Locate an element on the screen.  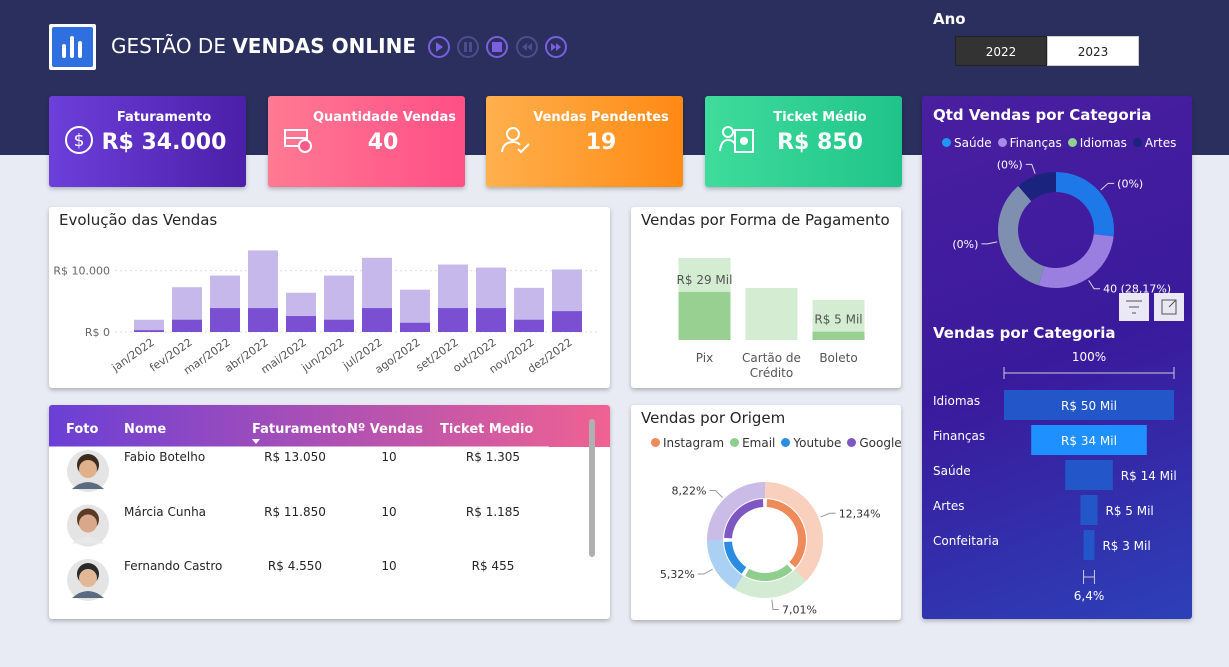
kpi-value: 19 is located at coordinates (601, 142).